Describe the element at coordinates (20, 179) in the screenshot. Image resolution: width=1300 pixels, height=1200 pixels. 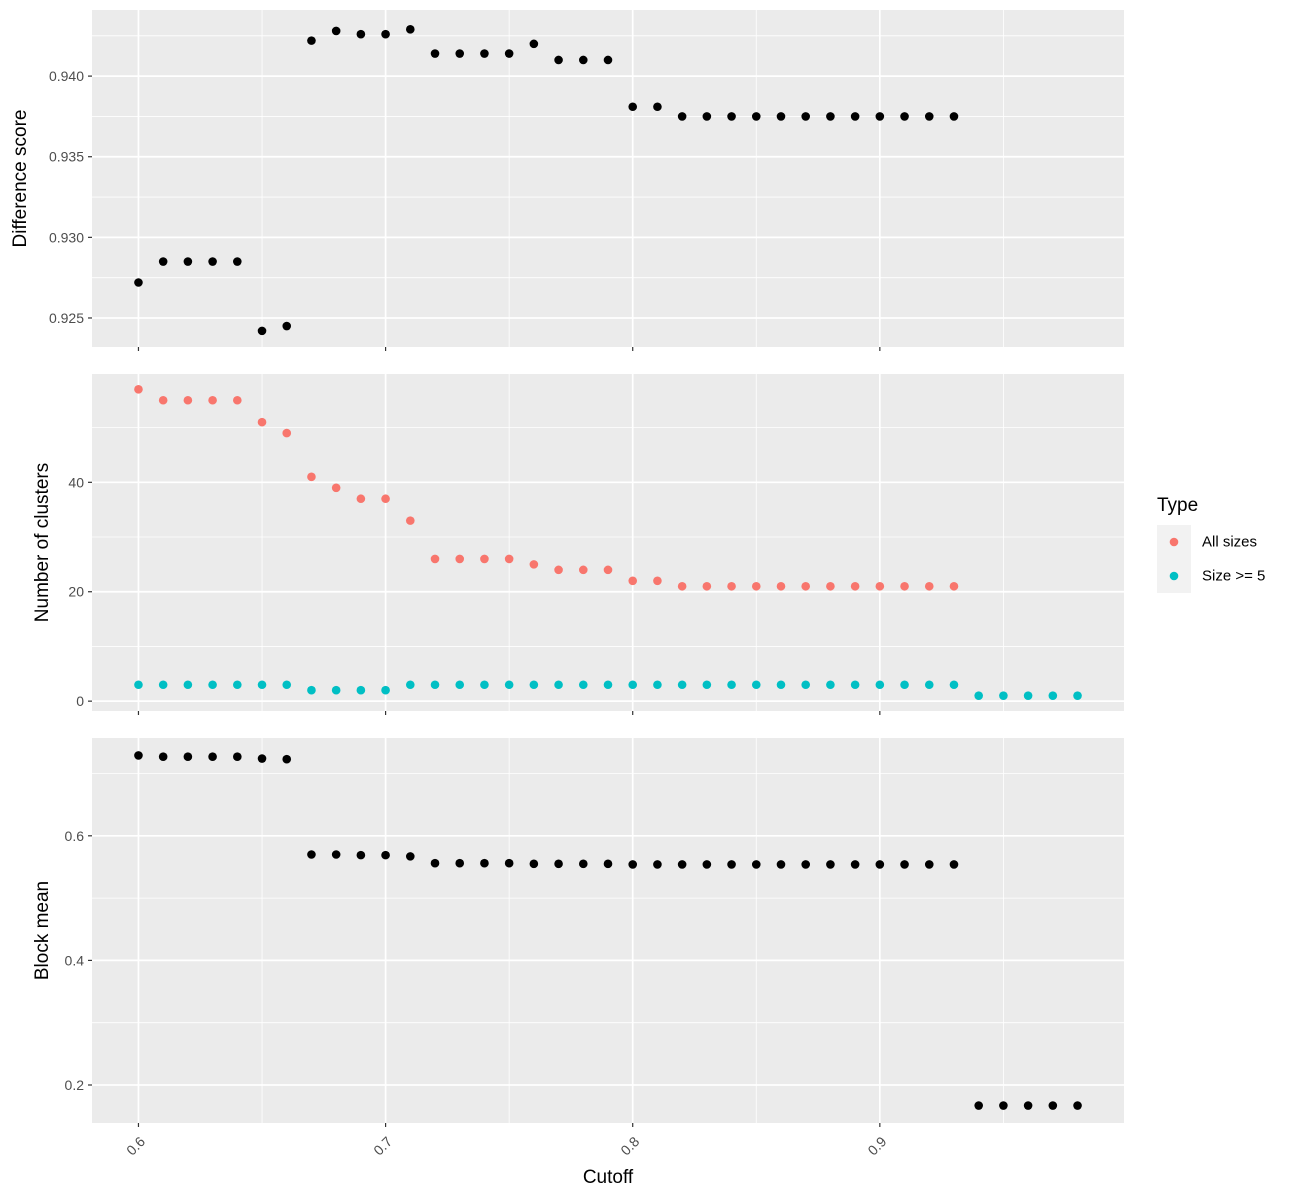
I see `y-axis-title-difference-score: Difference score` at that location.